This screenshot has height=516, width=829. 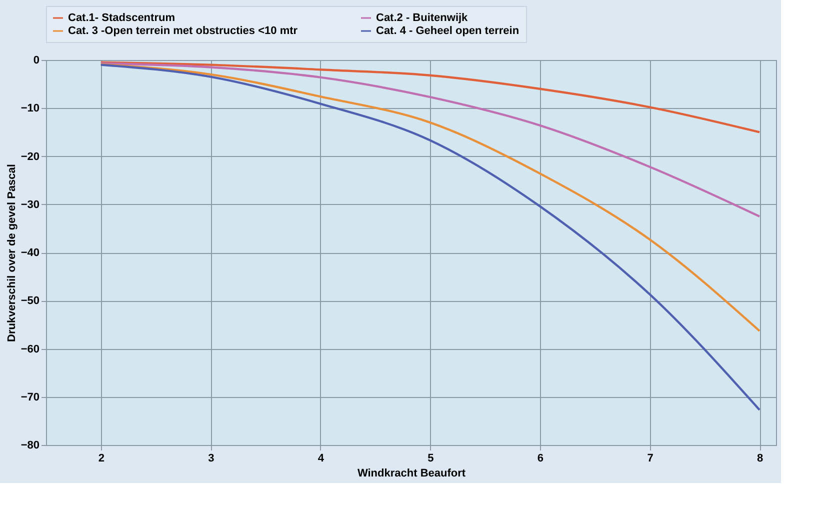 I want to click on legend-label: Cat.2 - Buitenwijk, so click(x=422, y=18).